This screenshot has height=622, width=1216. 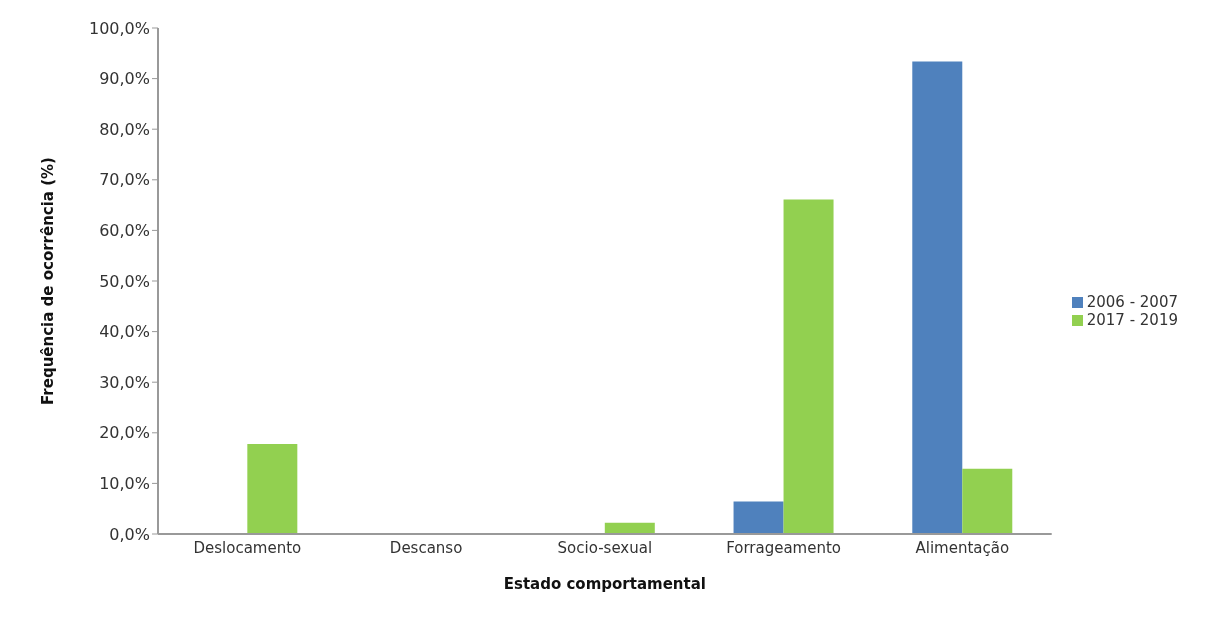 What do you see at coordinates (119, 28) in the screenshot?
I see `y-tick-label: 100,0%` at bounding box center [119, 28].